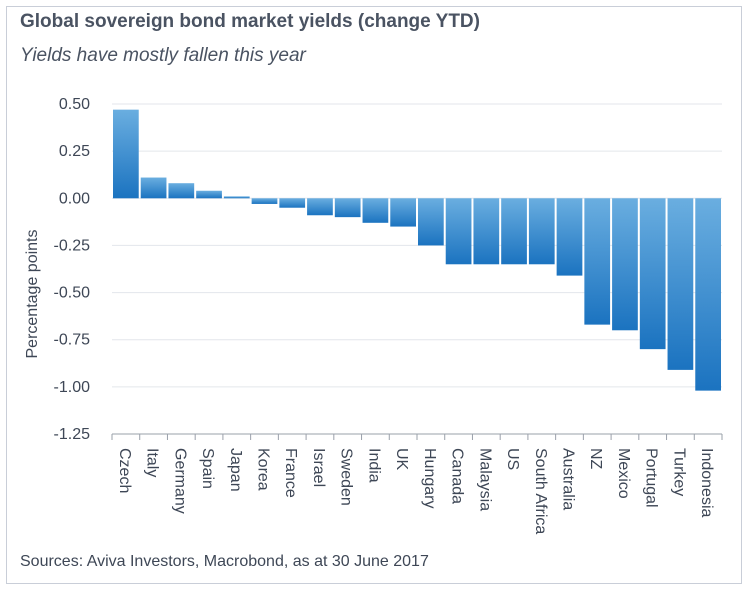 The height and width of the screenshot is (592, 750). Describe the element at coordinates (373, 465) in the screenshot. I see `x-tick-label: India` at that location.